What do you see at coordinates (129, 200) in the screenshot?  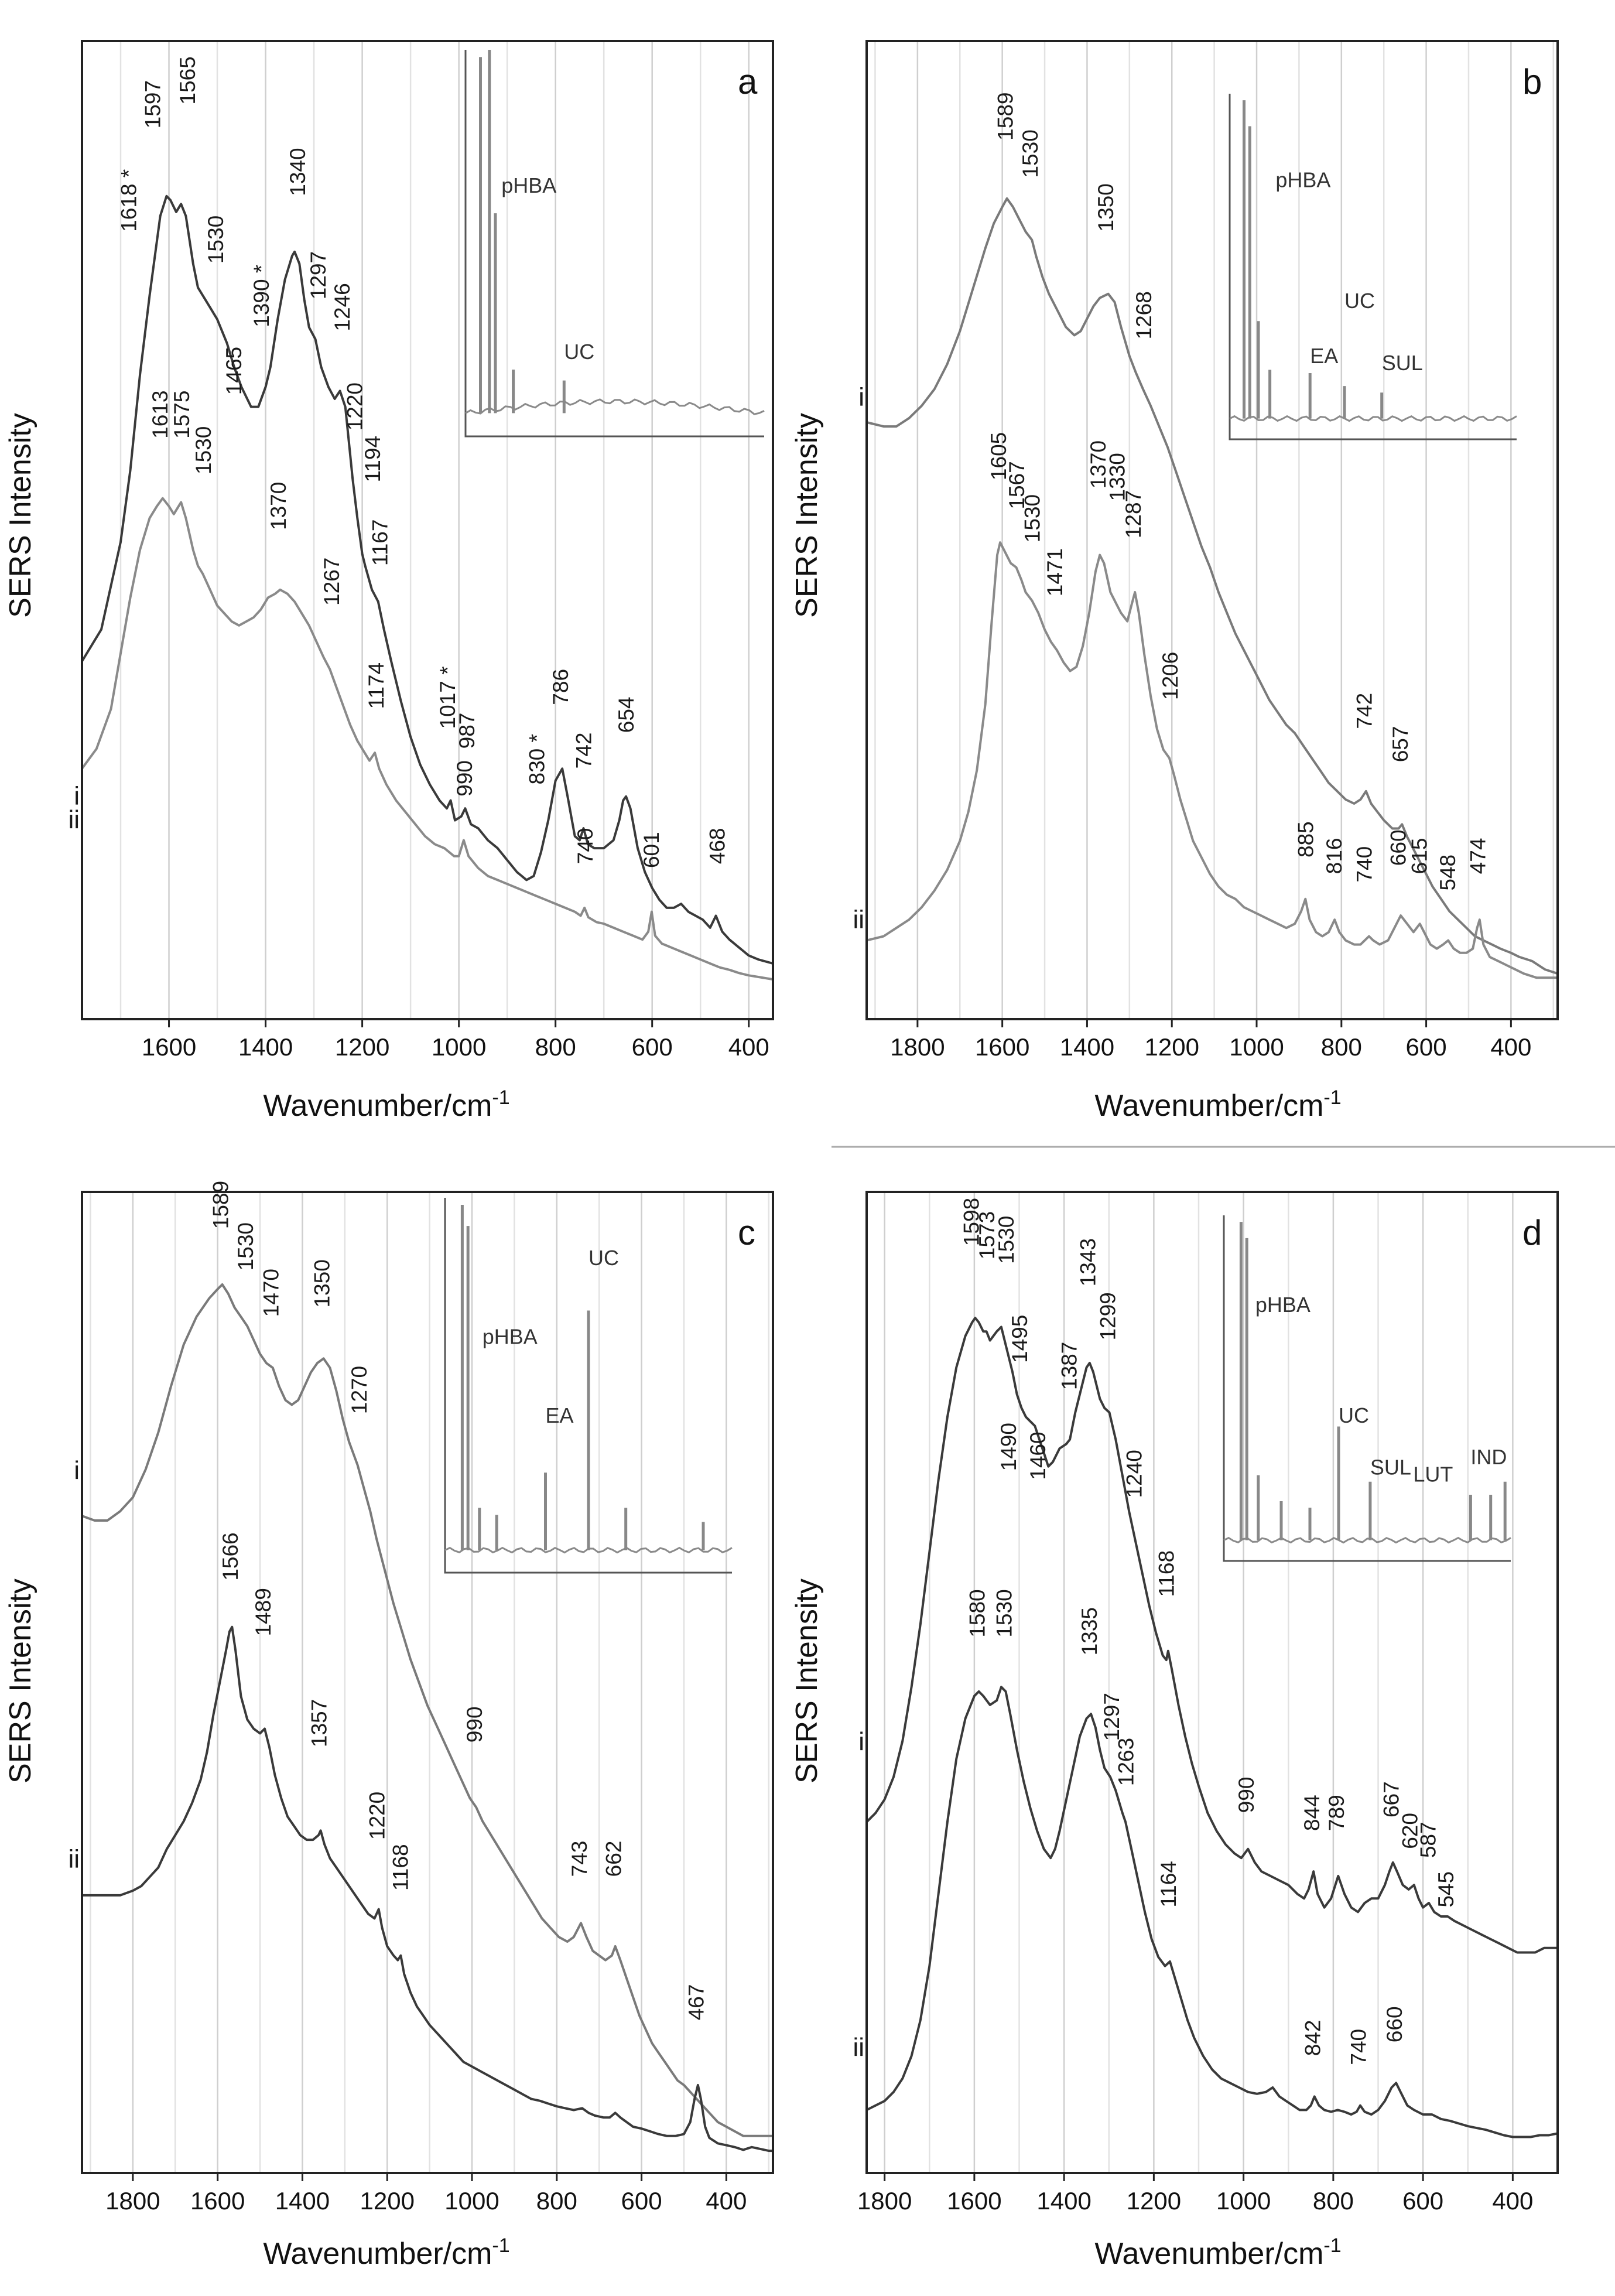 I see `peak-label: 1618 *` at bounding box center [129, 200].